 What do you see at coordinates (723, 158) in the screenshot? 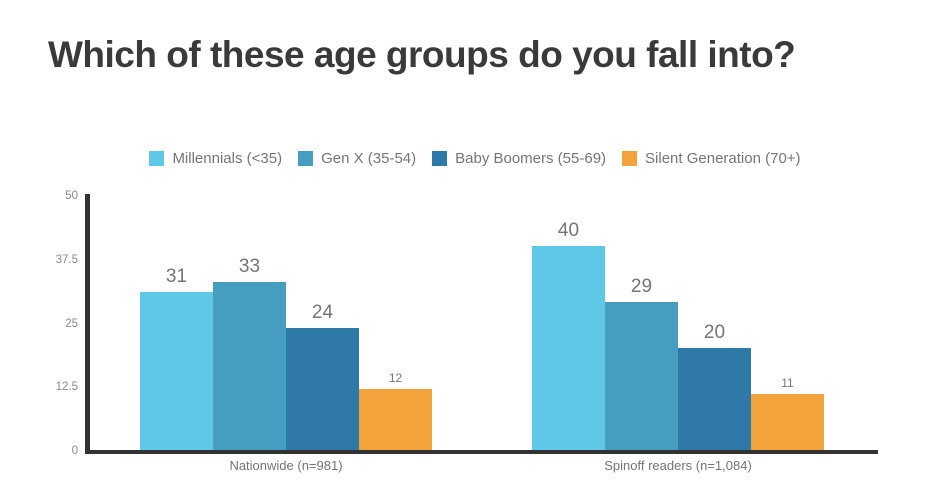
I see `legend-label: Silent Generation (70+)` at bounding box center [723, 158].